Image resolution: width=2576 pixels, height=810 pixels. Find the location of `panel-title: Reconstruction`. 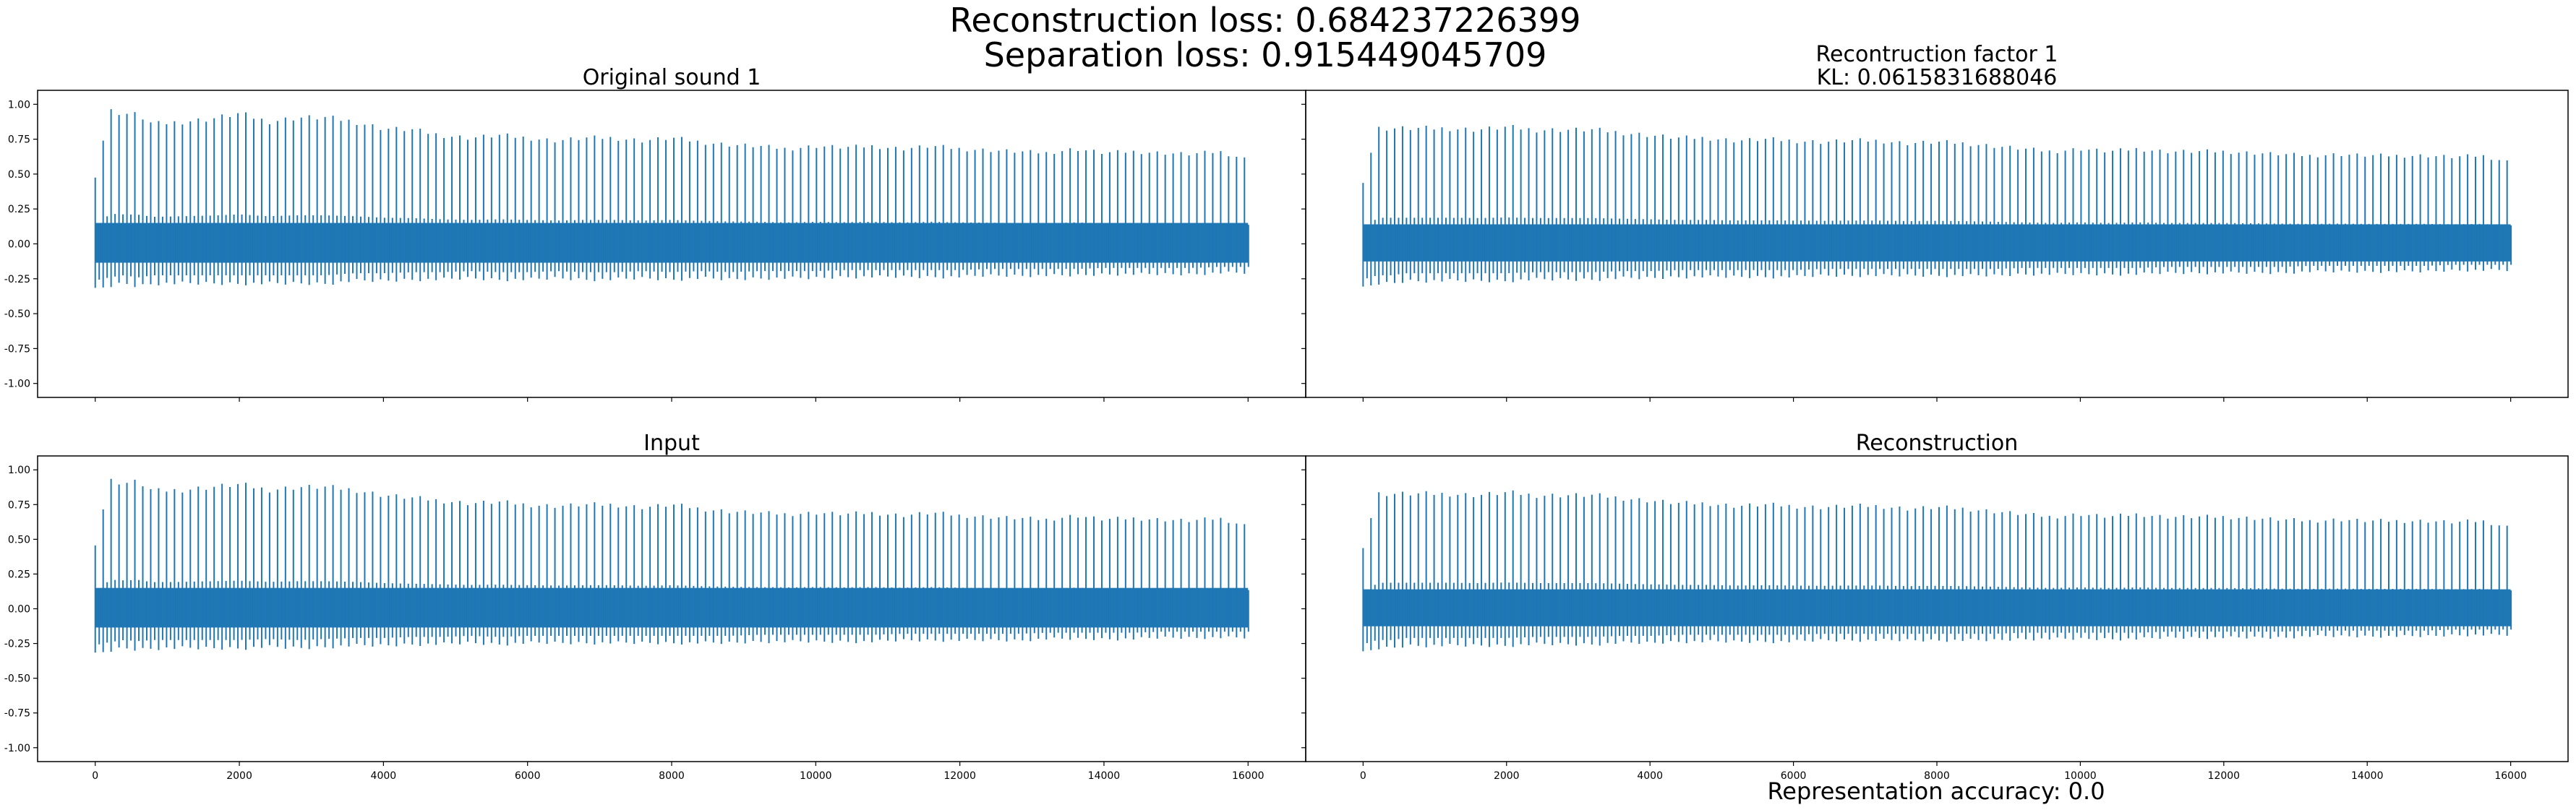

panel-title: Reconstruction is located at coordinates (1937, 443).